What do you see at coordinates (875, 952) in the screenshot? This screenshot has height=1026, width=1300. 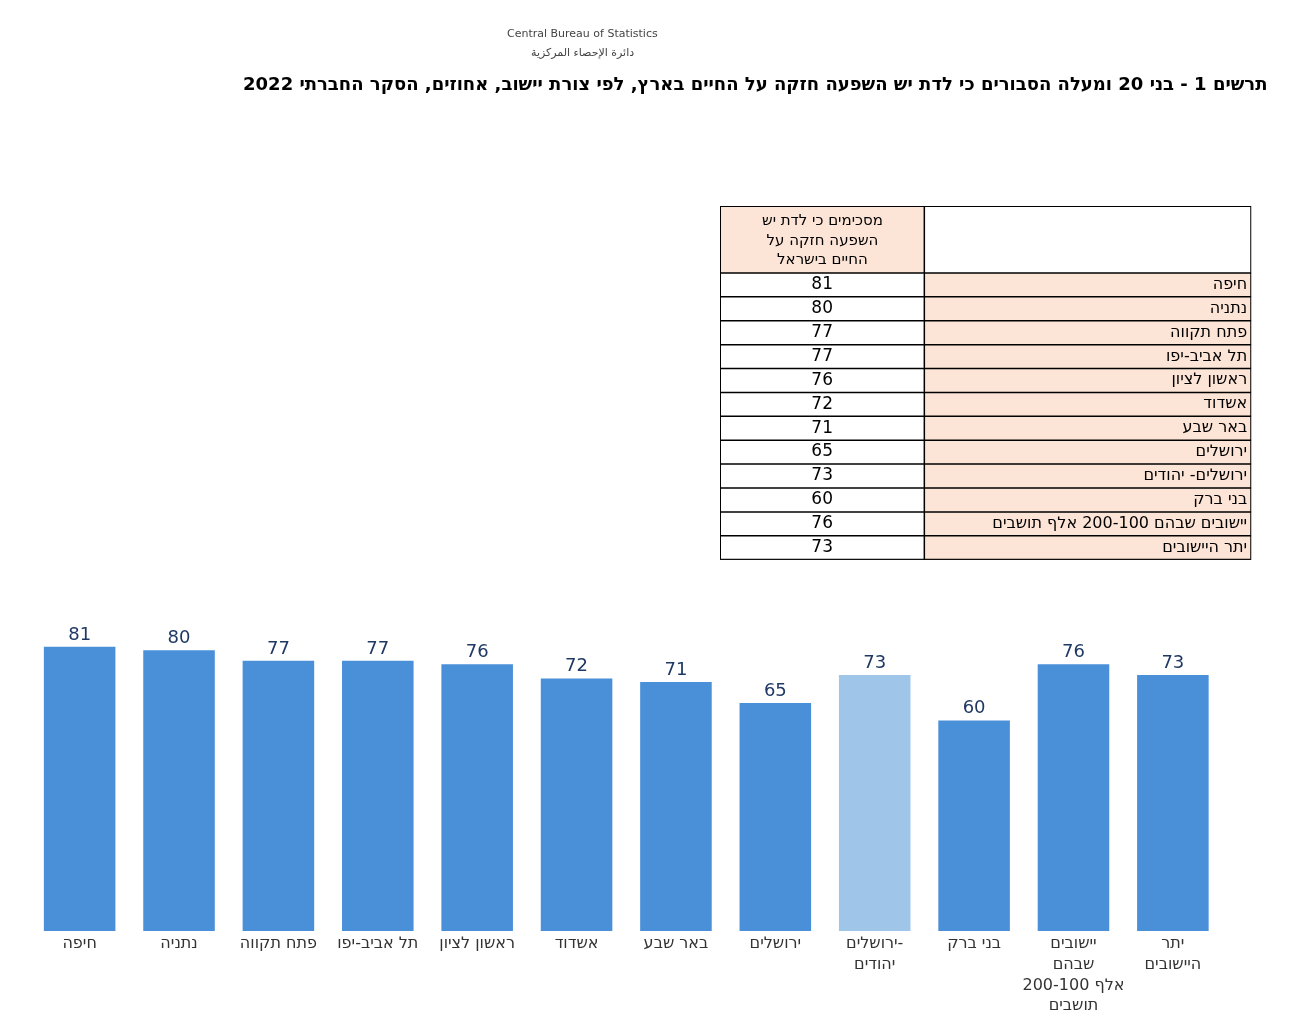 I see `x-tick-label: ירושלים- יהודים` at bounding box center [875, 952].